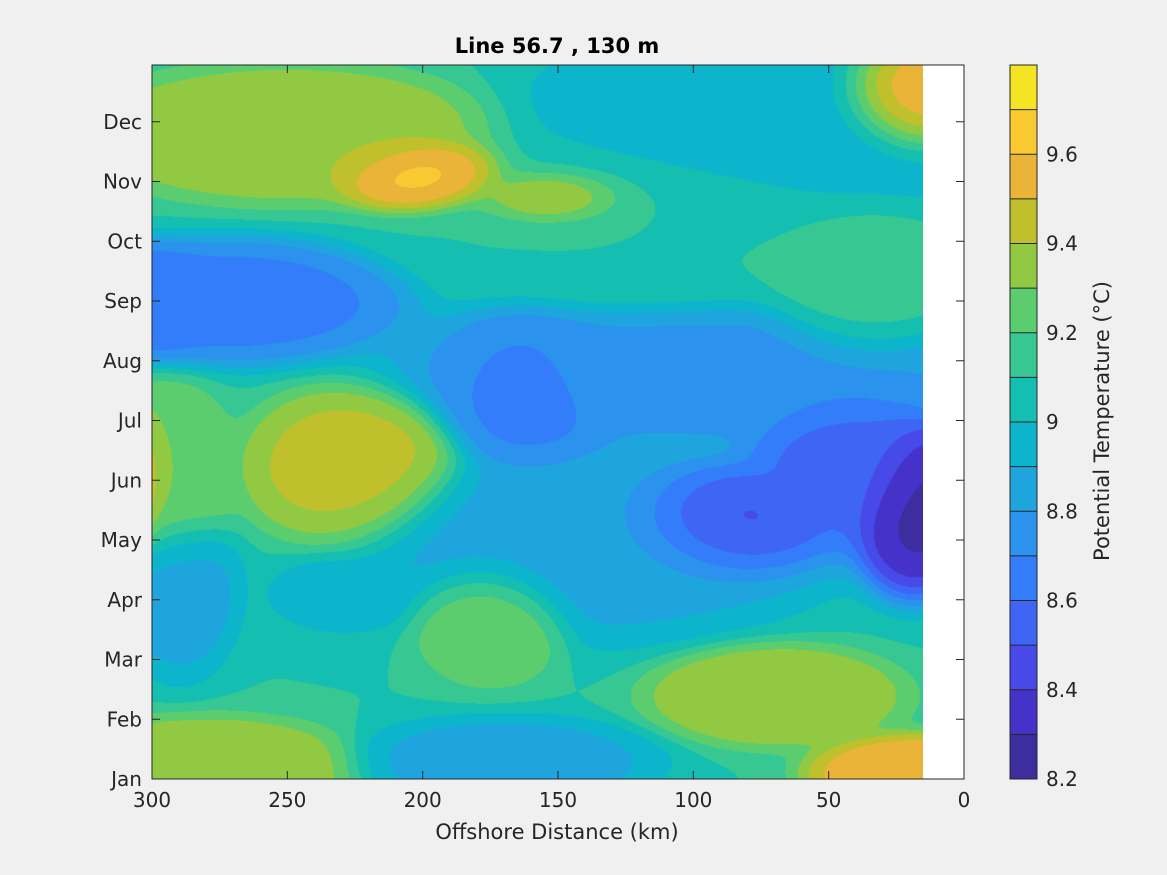  What do you see at coordinates (558, 800) in the screenshot?
I see `x-tick-label: 150` at bounding box center [558, 800].